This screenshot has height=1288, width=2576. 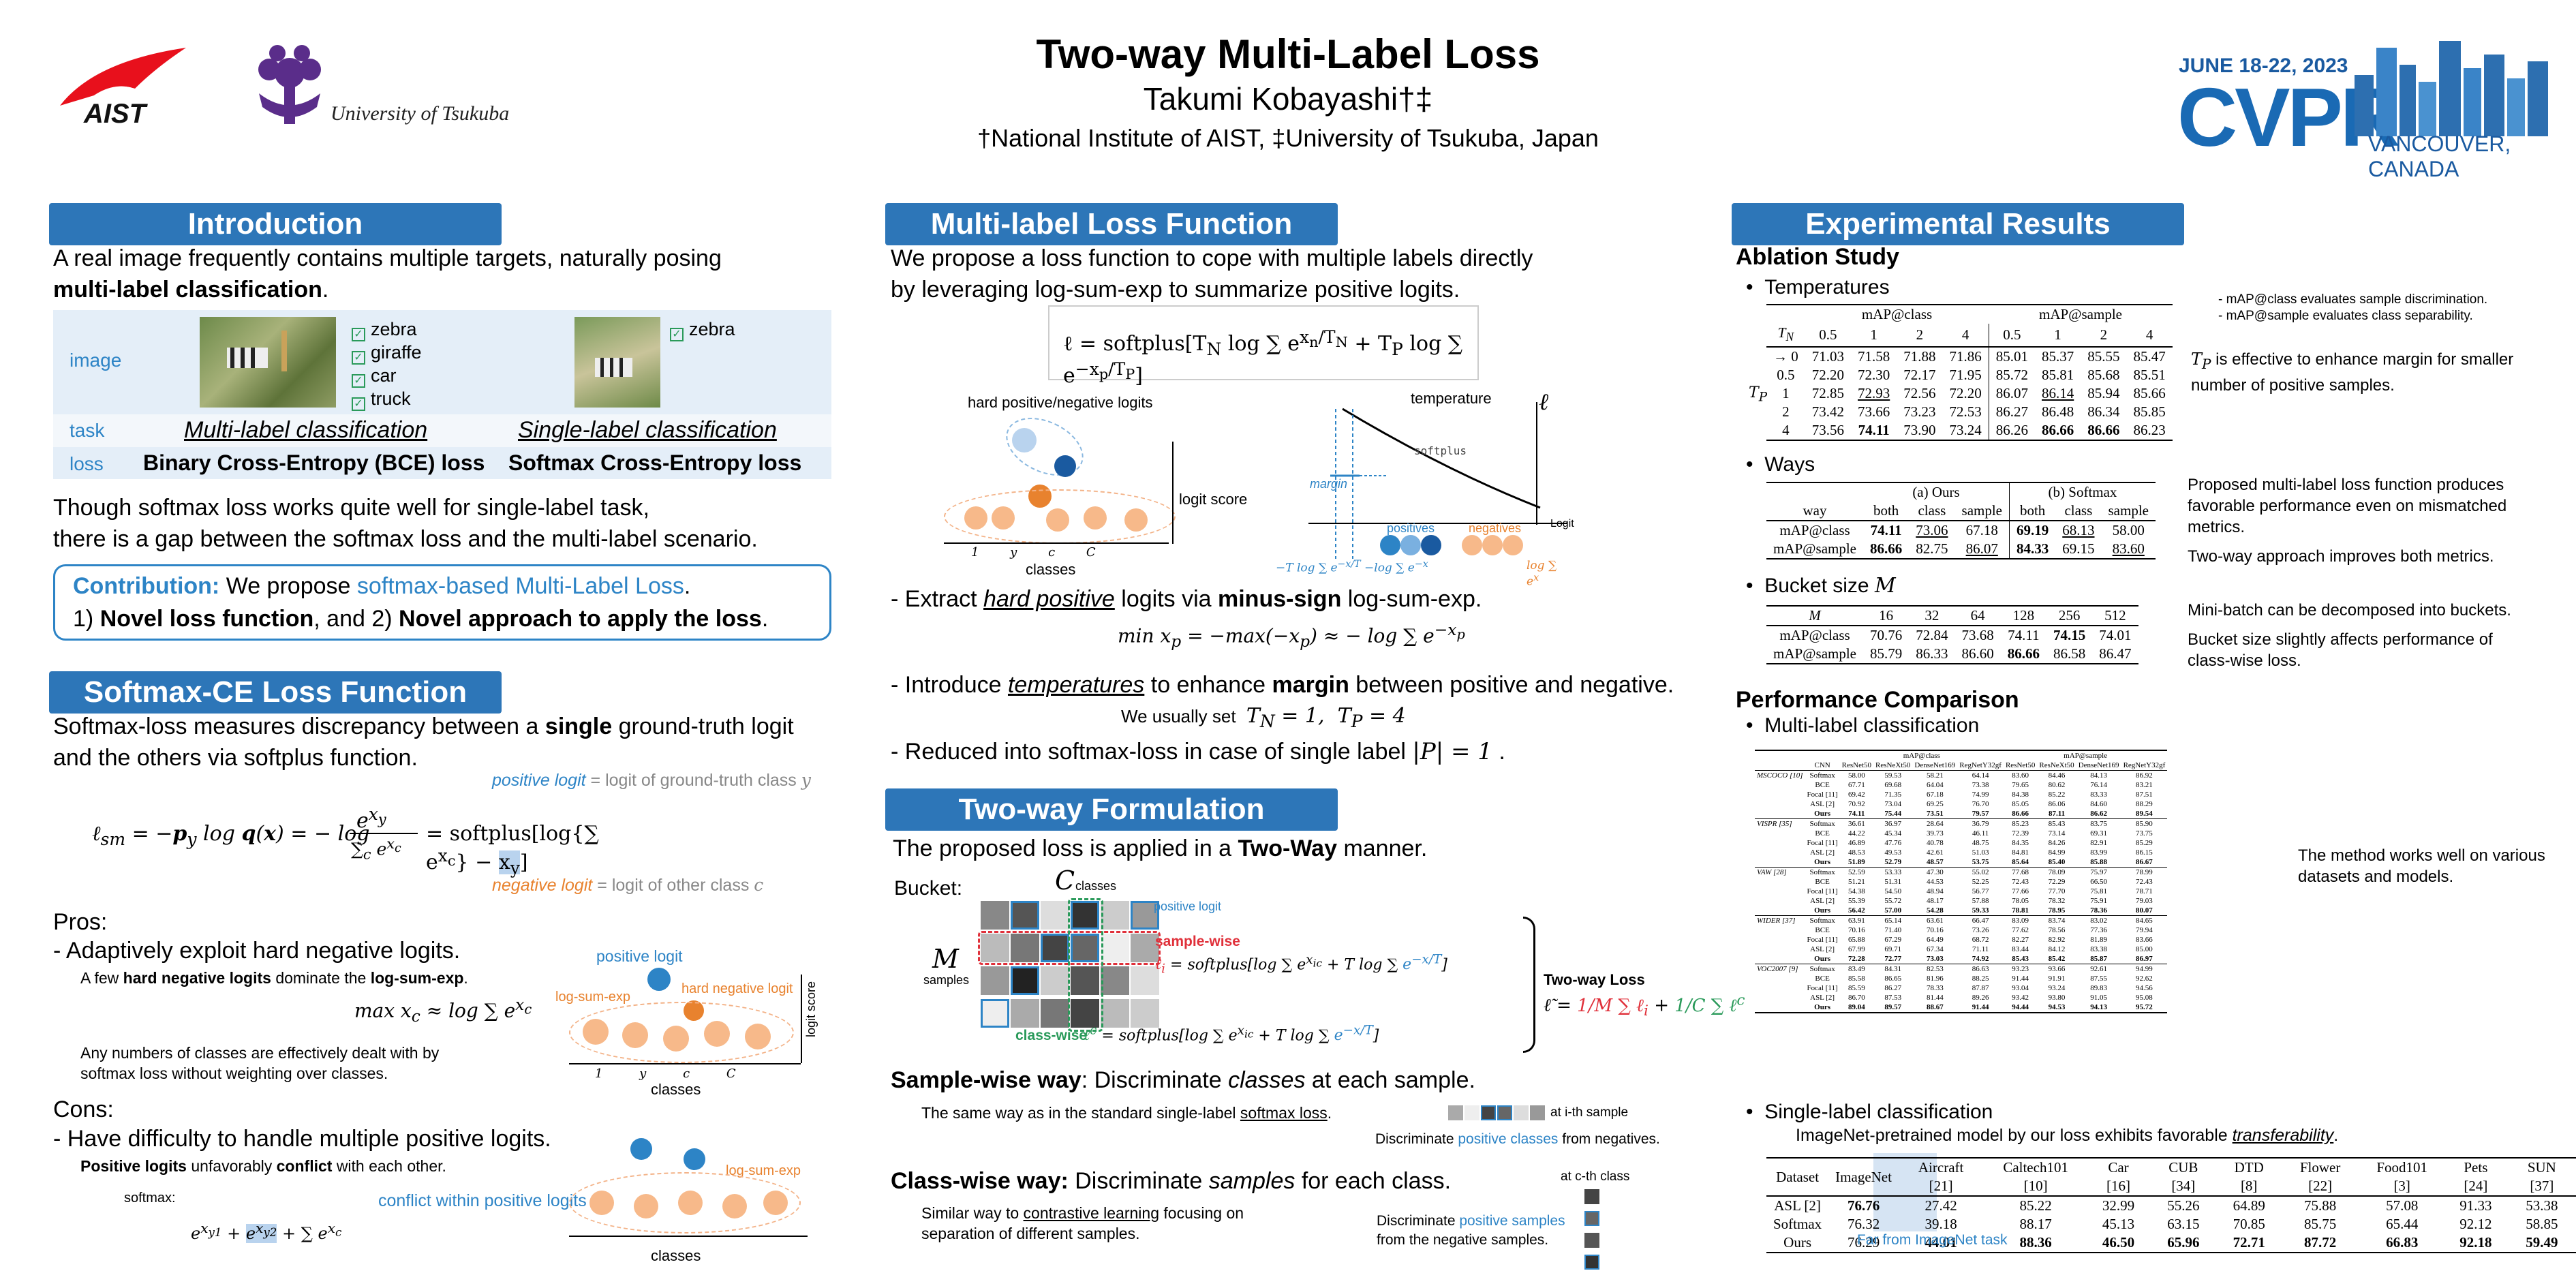 What do you see at coordinates (2098, 862) in the screenshot?
I see `table-cell: 85.88` at bounding box center [2098, 862].